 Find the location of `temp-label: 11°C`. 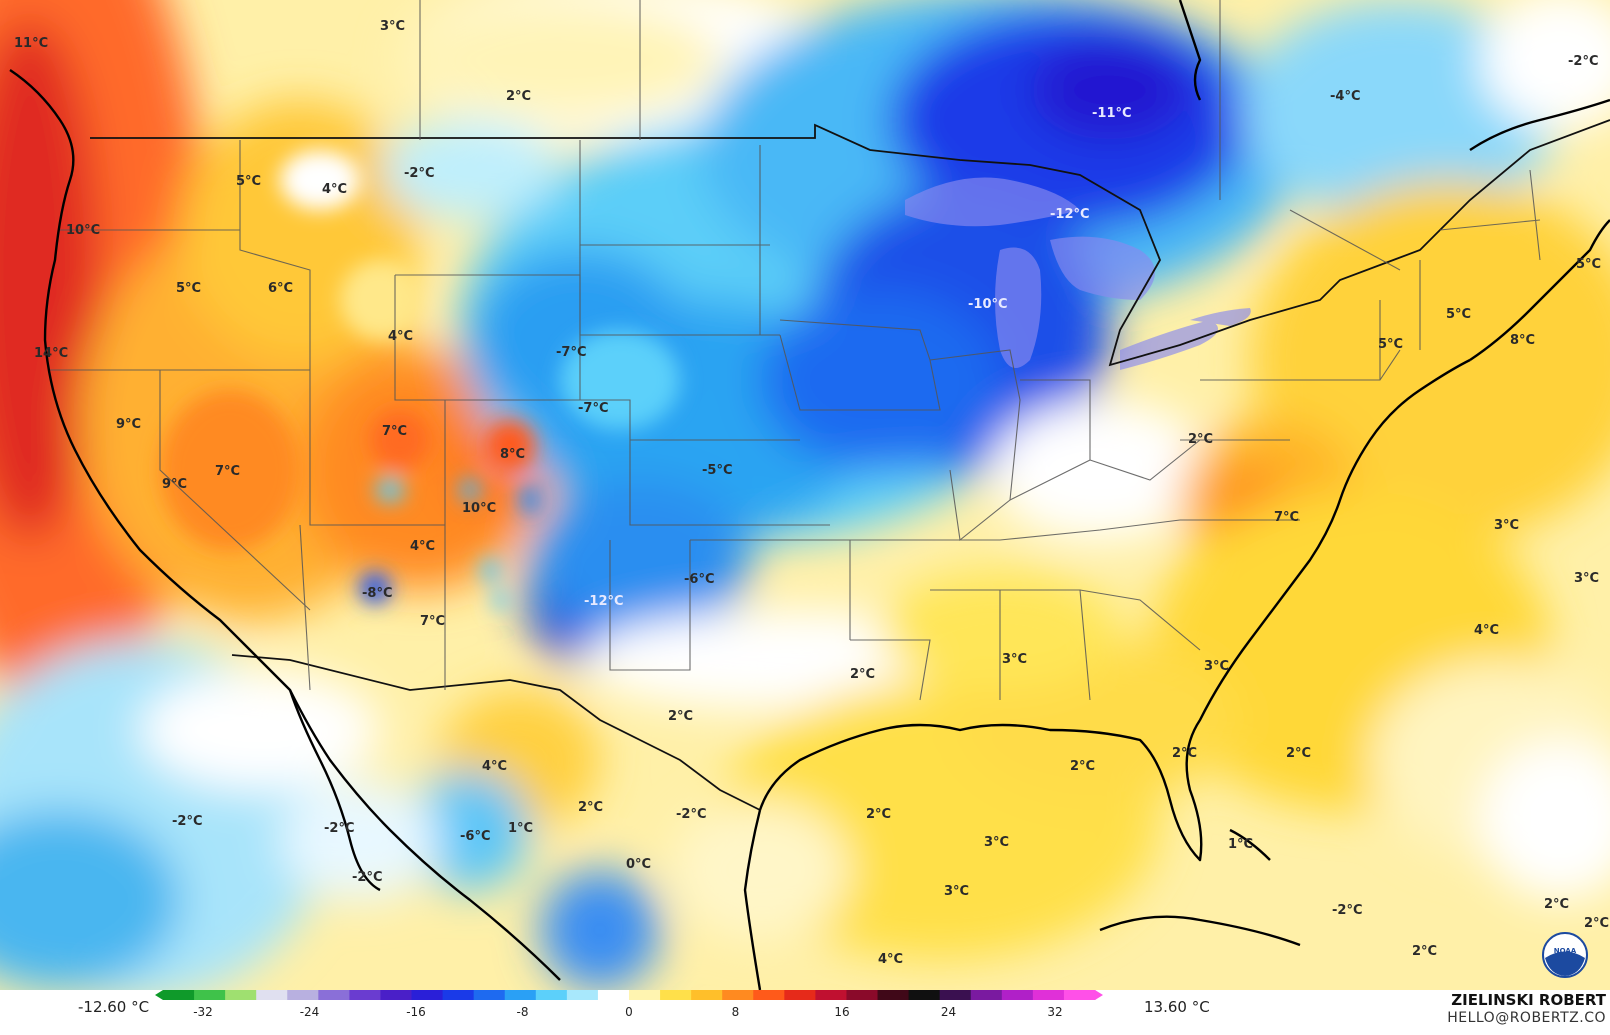

temp-label: 11°C is located at coordinates (31, 43).